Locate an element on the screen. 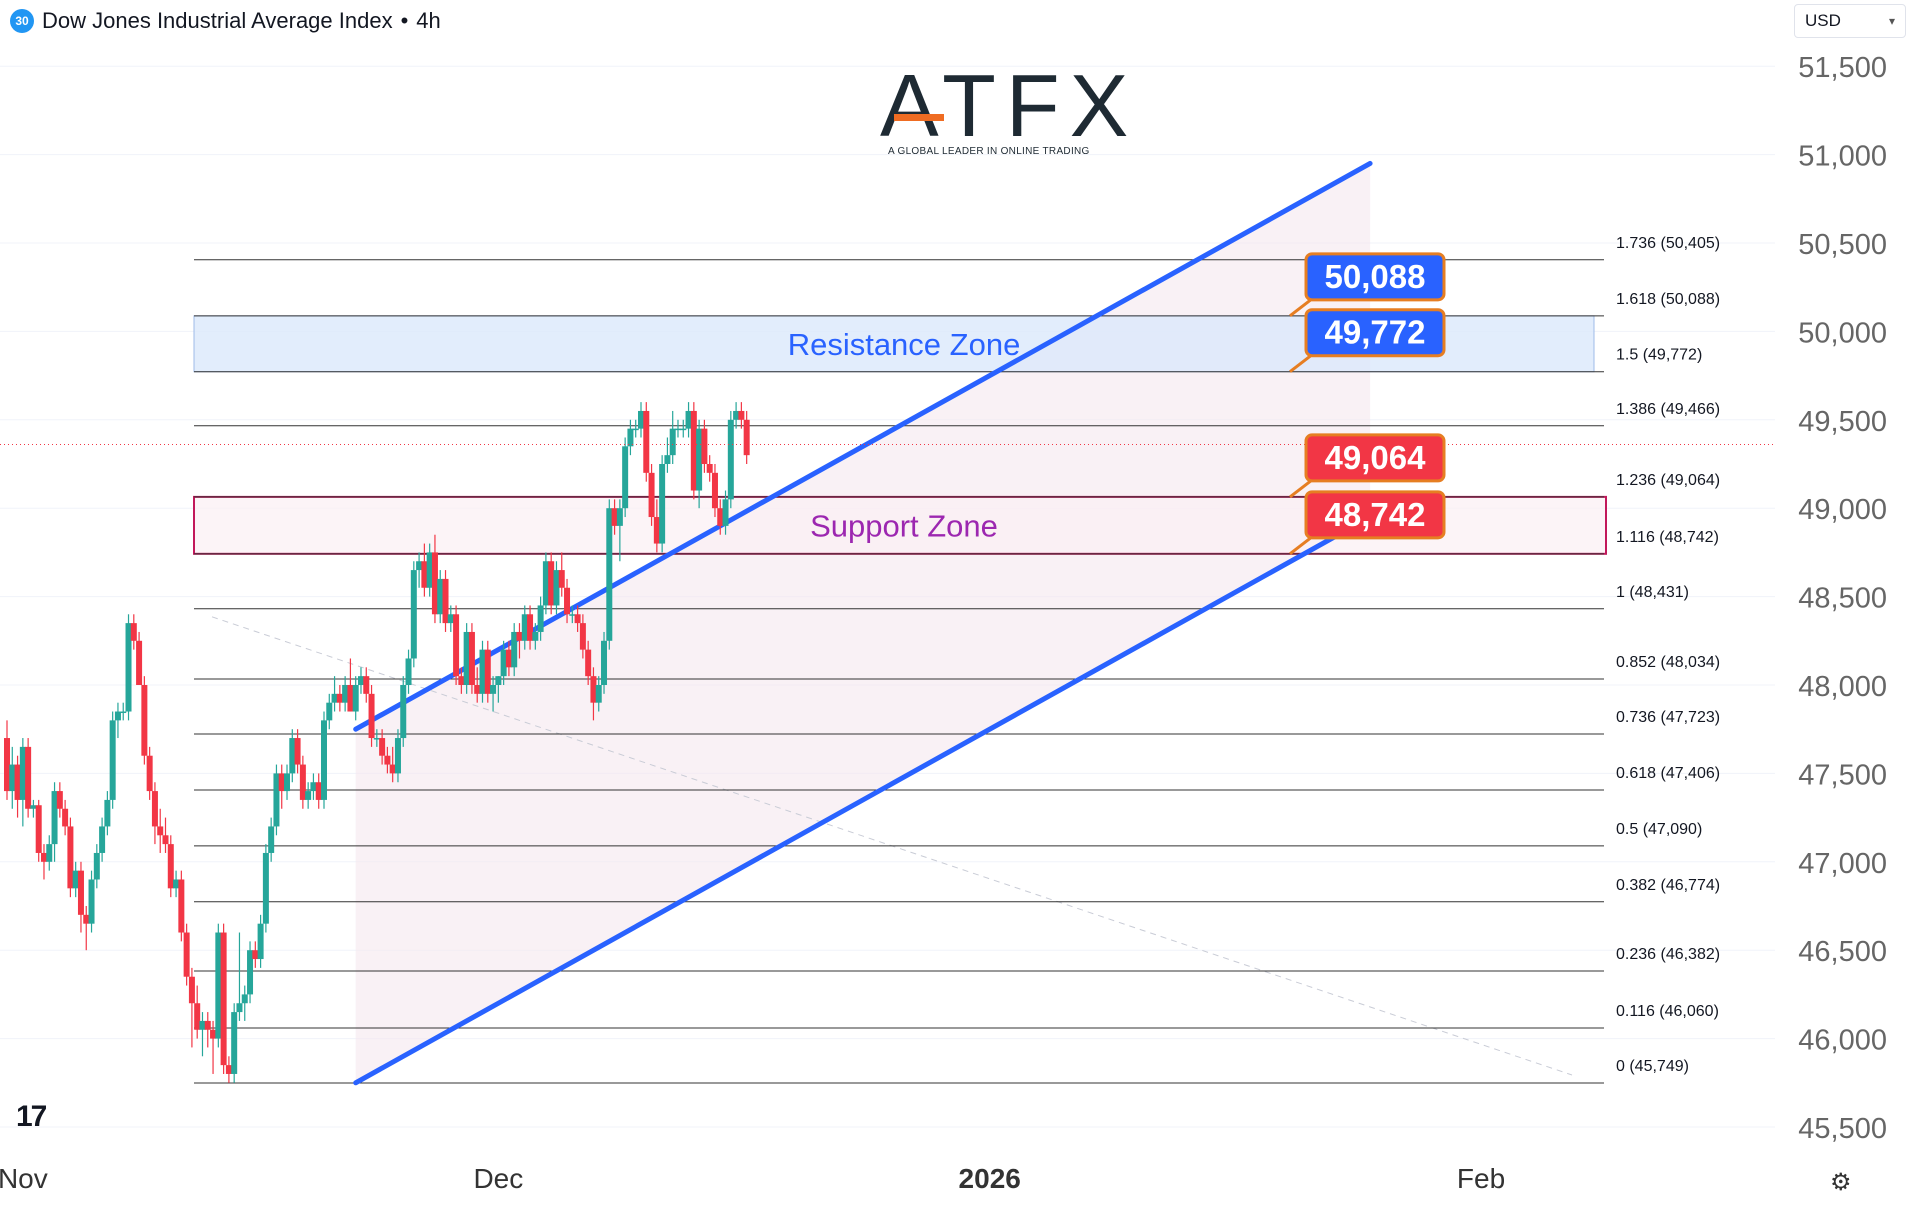 The width and height of the screenshot is (1906, 1212). x-tick-label: Nov is located at coordinates (24, 1178).